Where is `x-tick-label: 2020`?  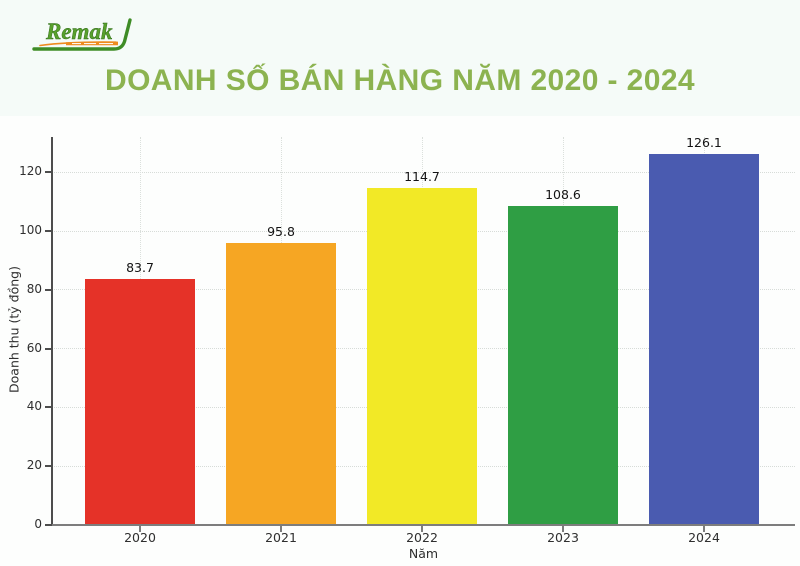
x-tick-label: 2020 is located at coordinates (140, 537).